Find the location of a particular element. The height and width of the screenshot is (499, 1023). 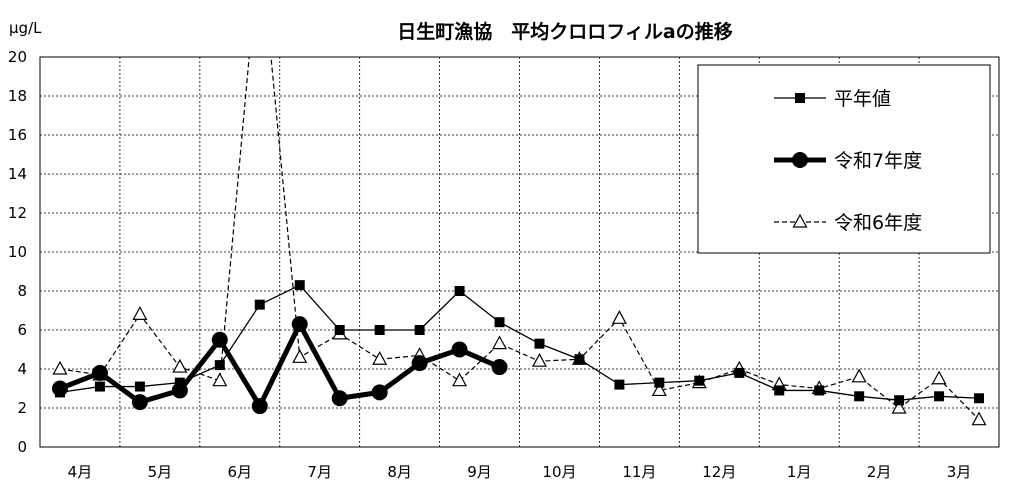

x-tick-label: 1月 is located at coordinates (799, 472).